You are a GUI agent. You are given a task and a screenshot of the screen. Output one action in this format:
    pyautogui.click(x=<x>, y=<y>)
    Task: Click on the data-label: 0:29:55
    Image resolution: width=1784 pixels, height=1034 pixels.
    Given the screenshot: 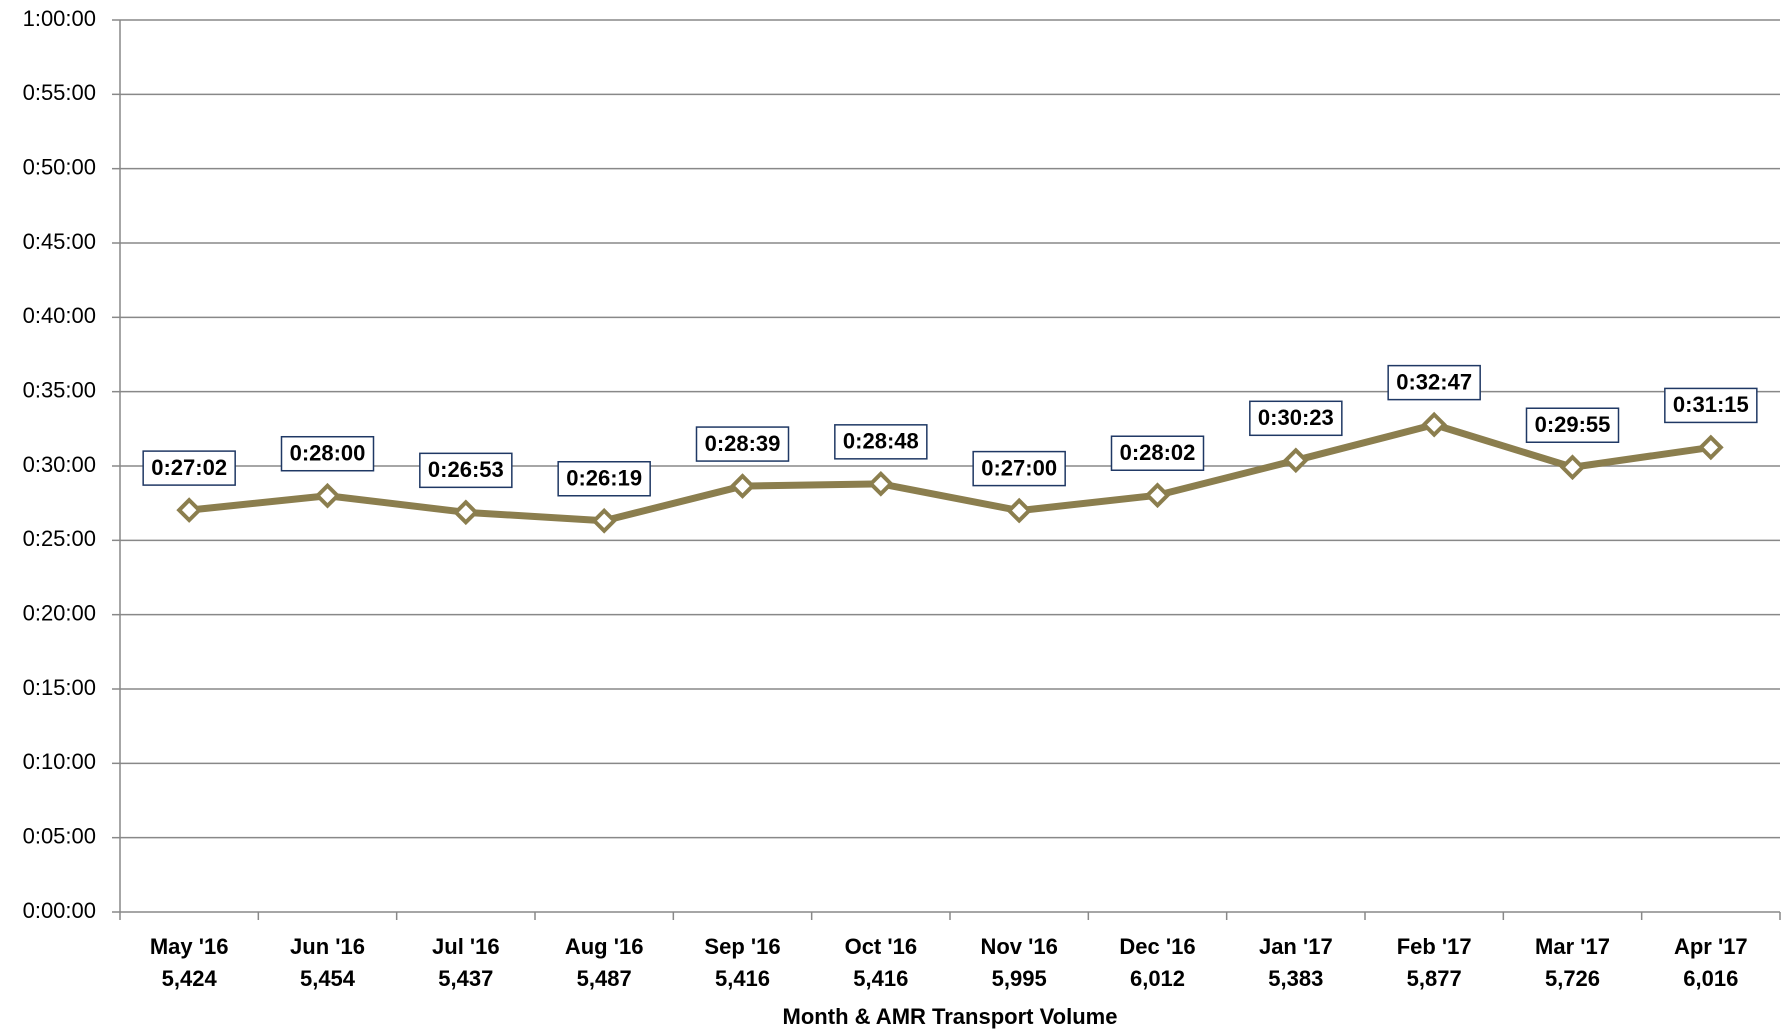 What is the action you would take?
    pyautogui.click(x=1573, y=424)
    